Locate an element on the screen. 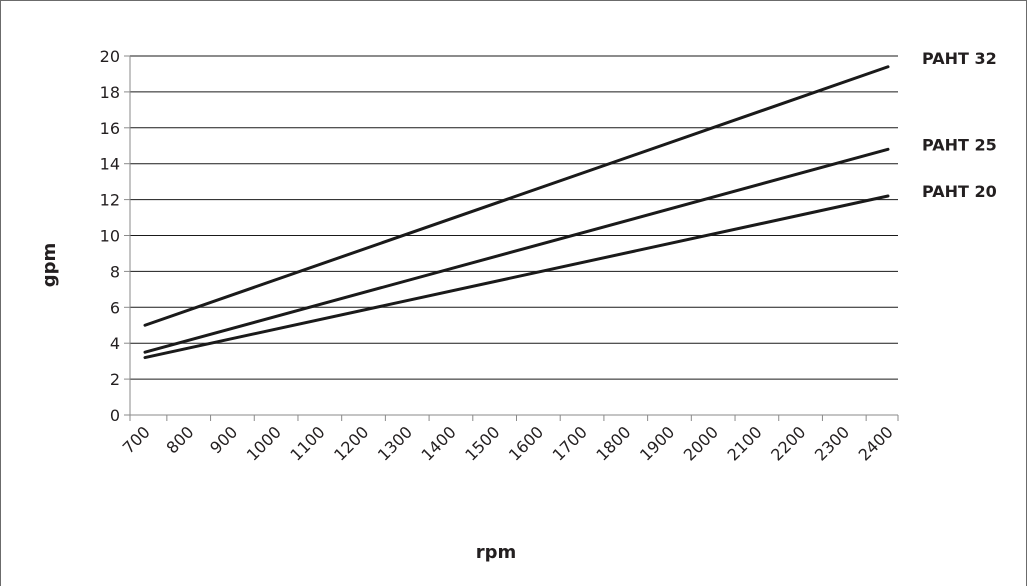  x-tick-label: 1500 is located at coordinates (482, 443).